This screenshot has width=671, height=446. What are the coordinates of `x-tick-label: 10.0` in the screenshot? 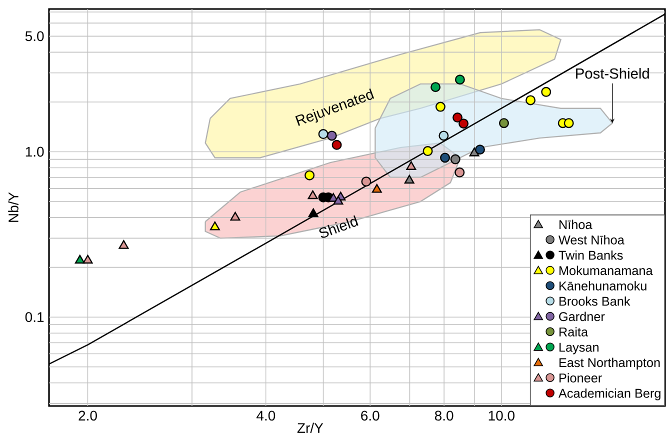 It's located at (501, 415).